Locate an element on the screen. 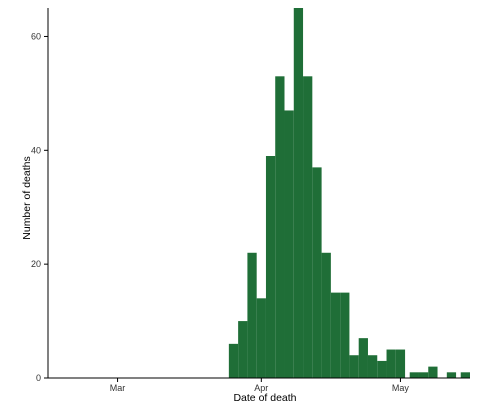  y-tick-label: 60 is located at coordinates (36, 36).